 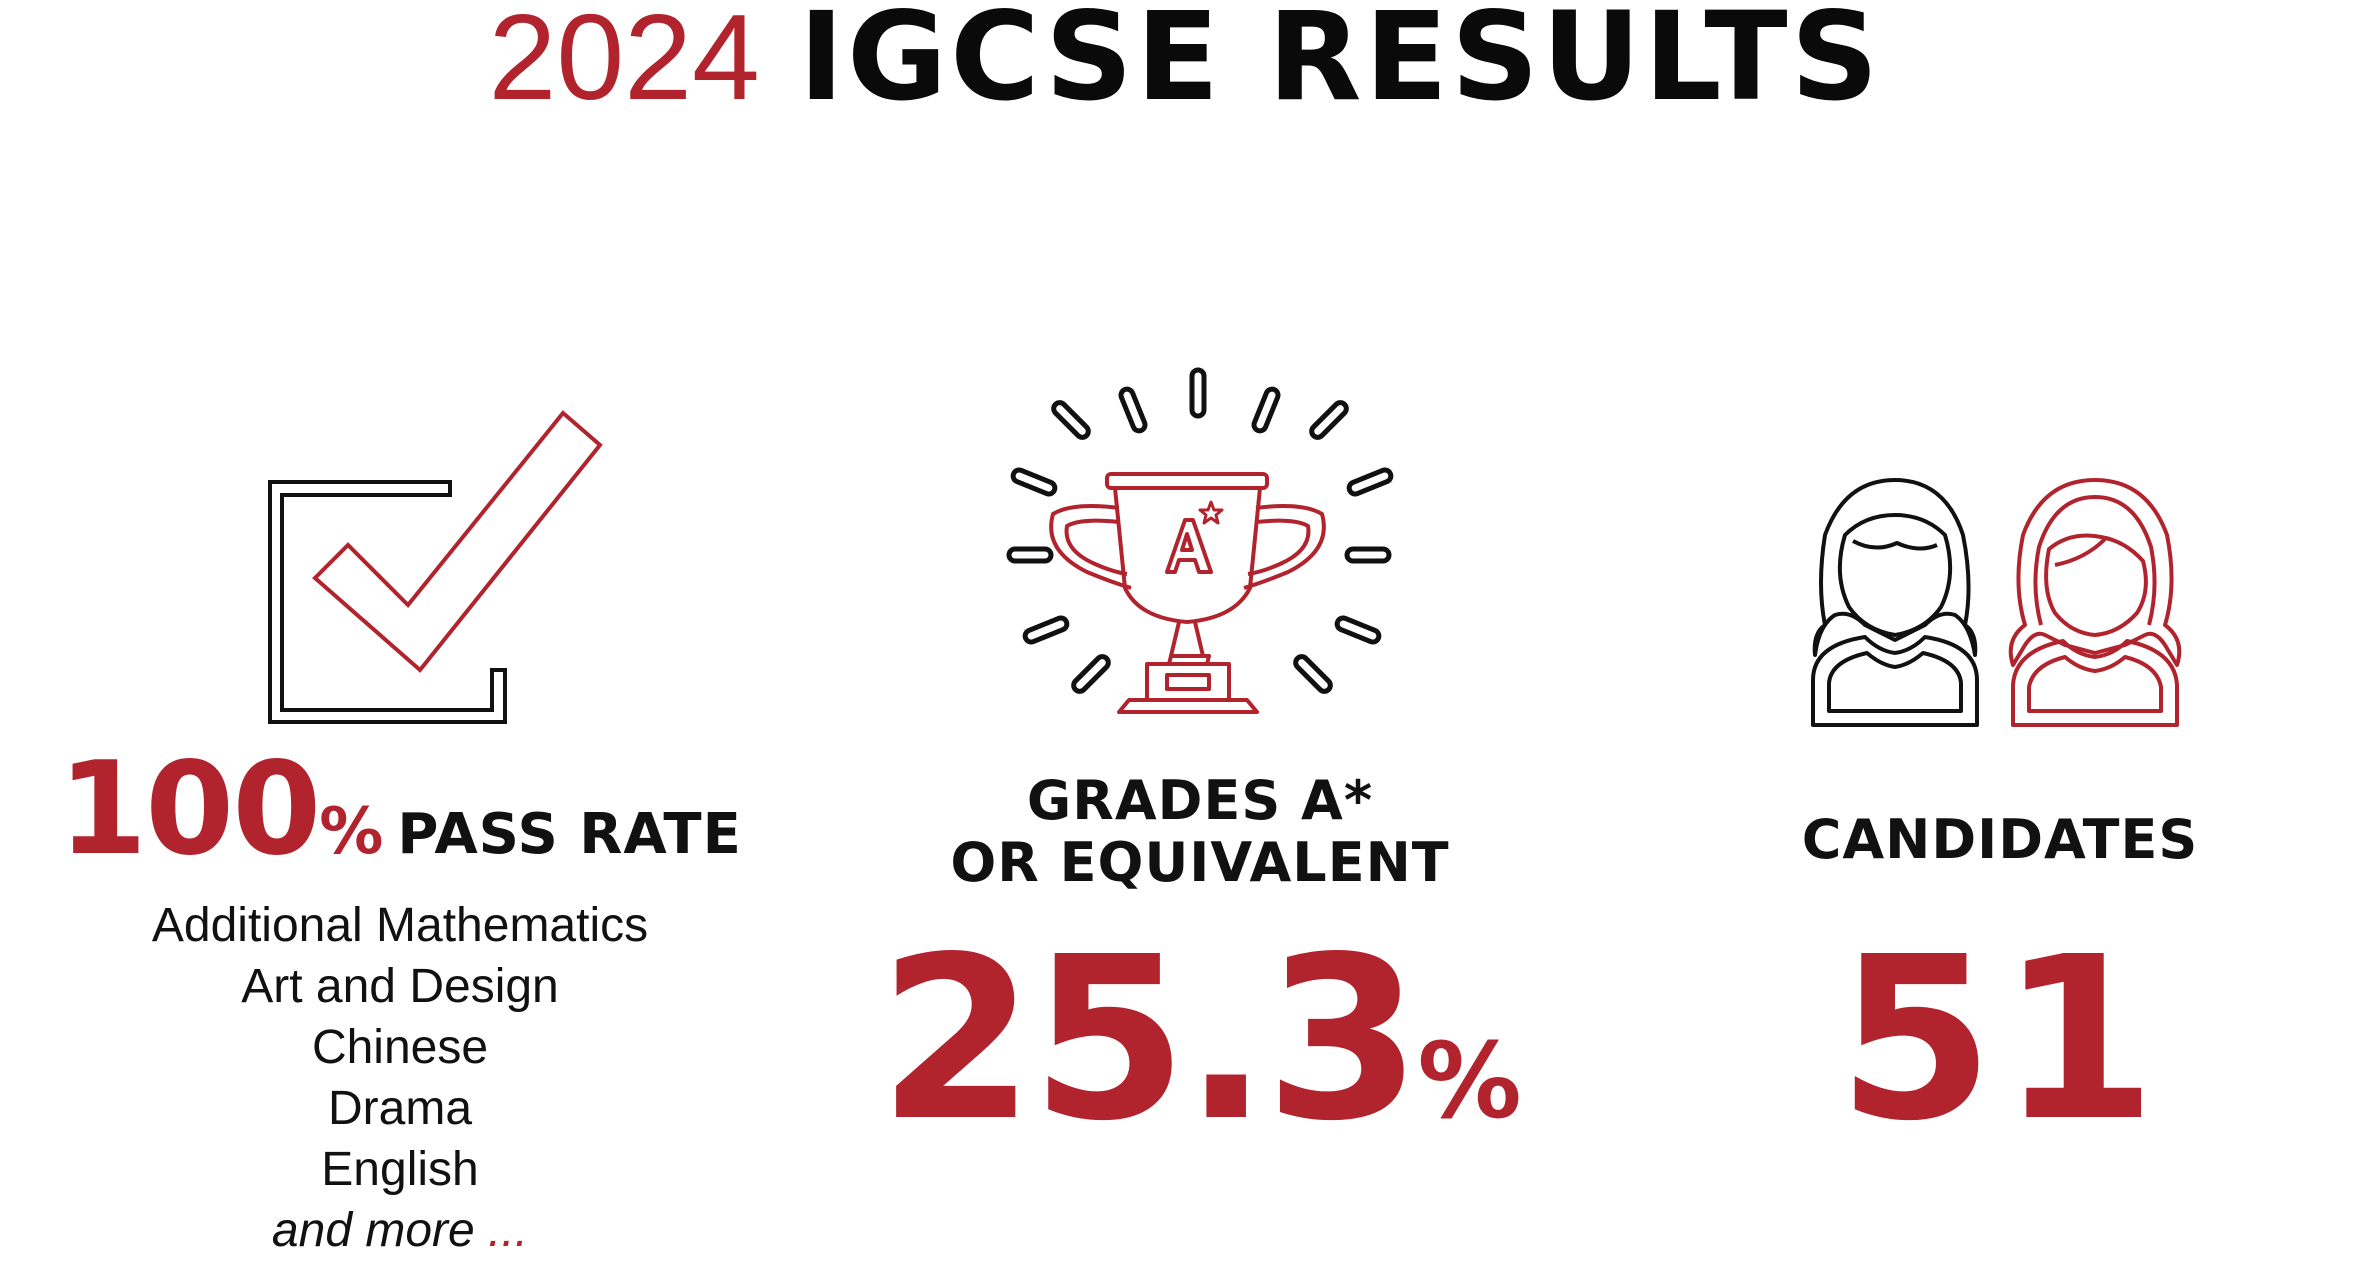 I want to click on candidates-label: CANDIDATES, so click(x=2000, y=839).